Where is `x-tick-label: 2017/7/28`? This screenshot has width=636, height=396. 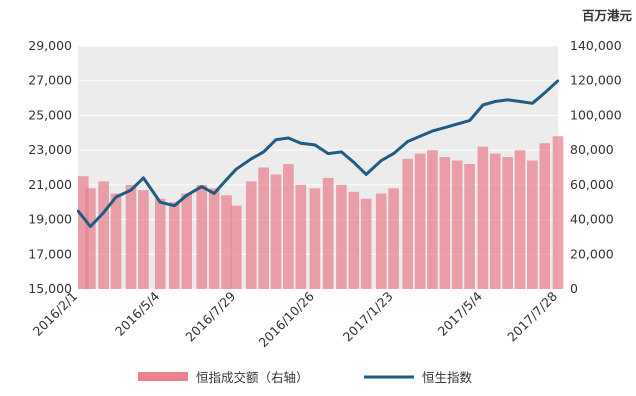
x-tick-label: 2017/7/28 is located at coordinates (532, 316).